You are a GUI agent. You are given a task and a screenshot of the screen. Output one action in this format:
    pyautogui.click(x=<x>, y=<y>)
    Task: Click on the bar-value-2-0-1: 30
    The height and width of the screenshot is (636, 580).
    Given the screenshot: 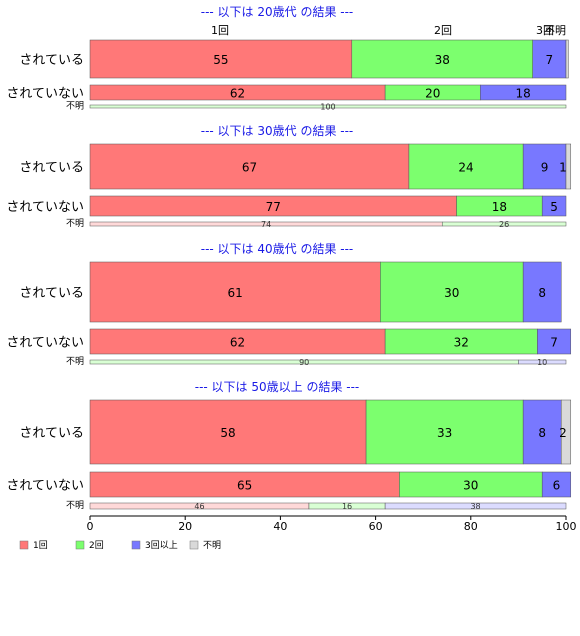 What is the action you would take?
    pyautogui.click(x=451, y=293)
    